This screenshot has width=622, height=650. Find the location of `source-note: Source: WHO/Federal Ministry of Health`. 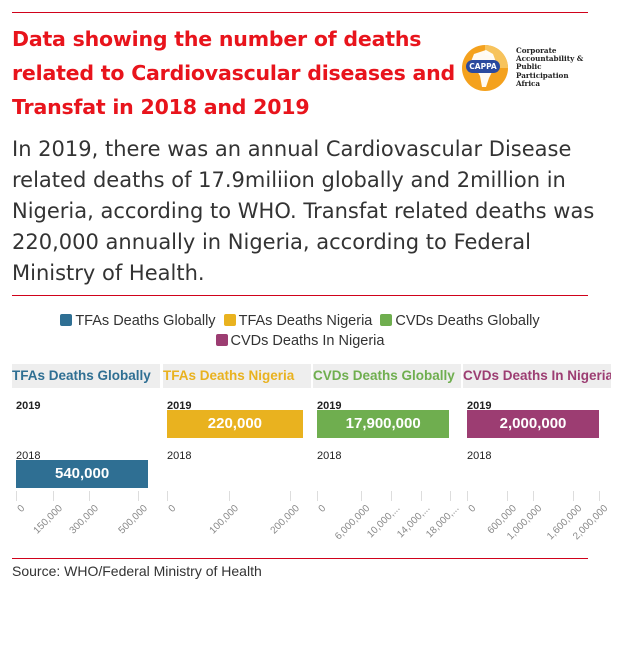

source-note: Source: WHO/Federal Ministry of Health is located at coordinates (137, 571).